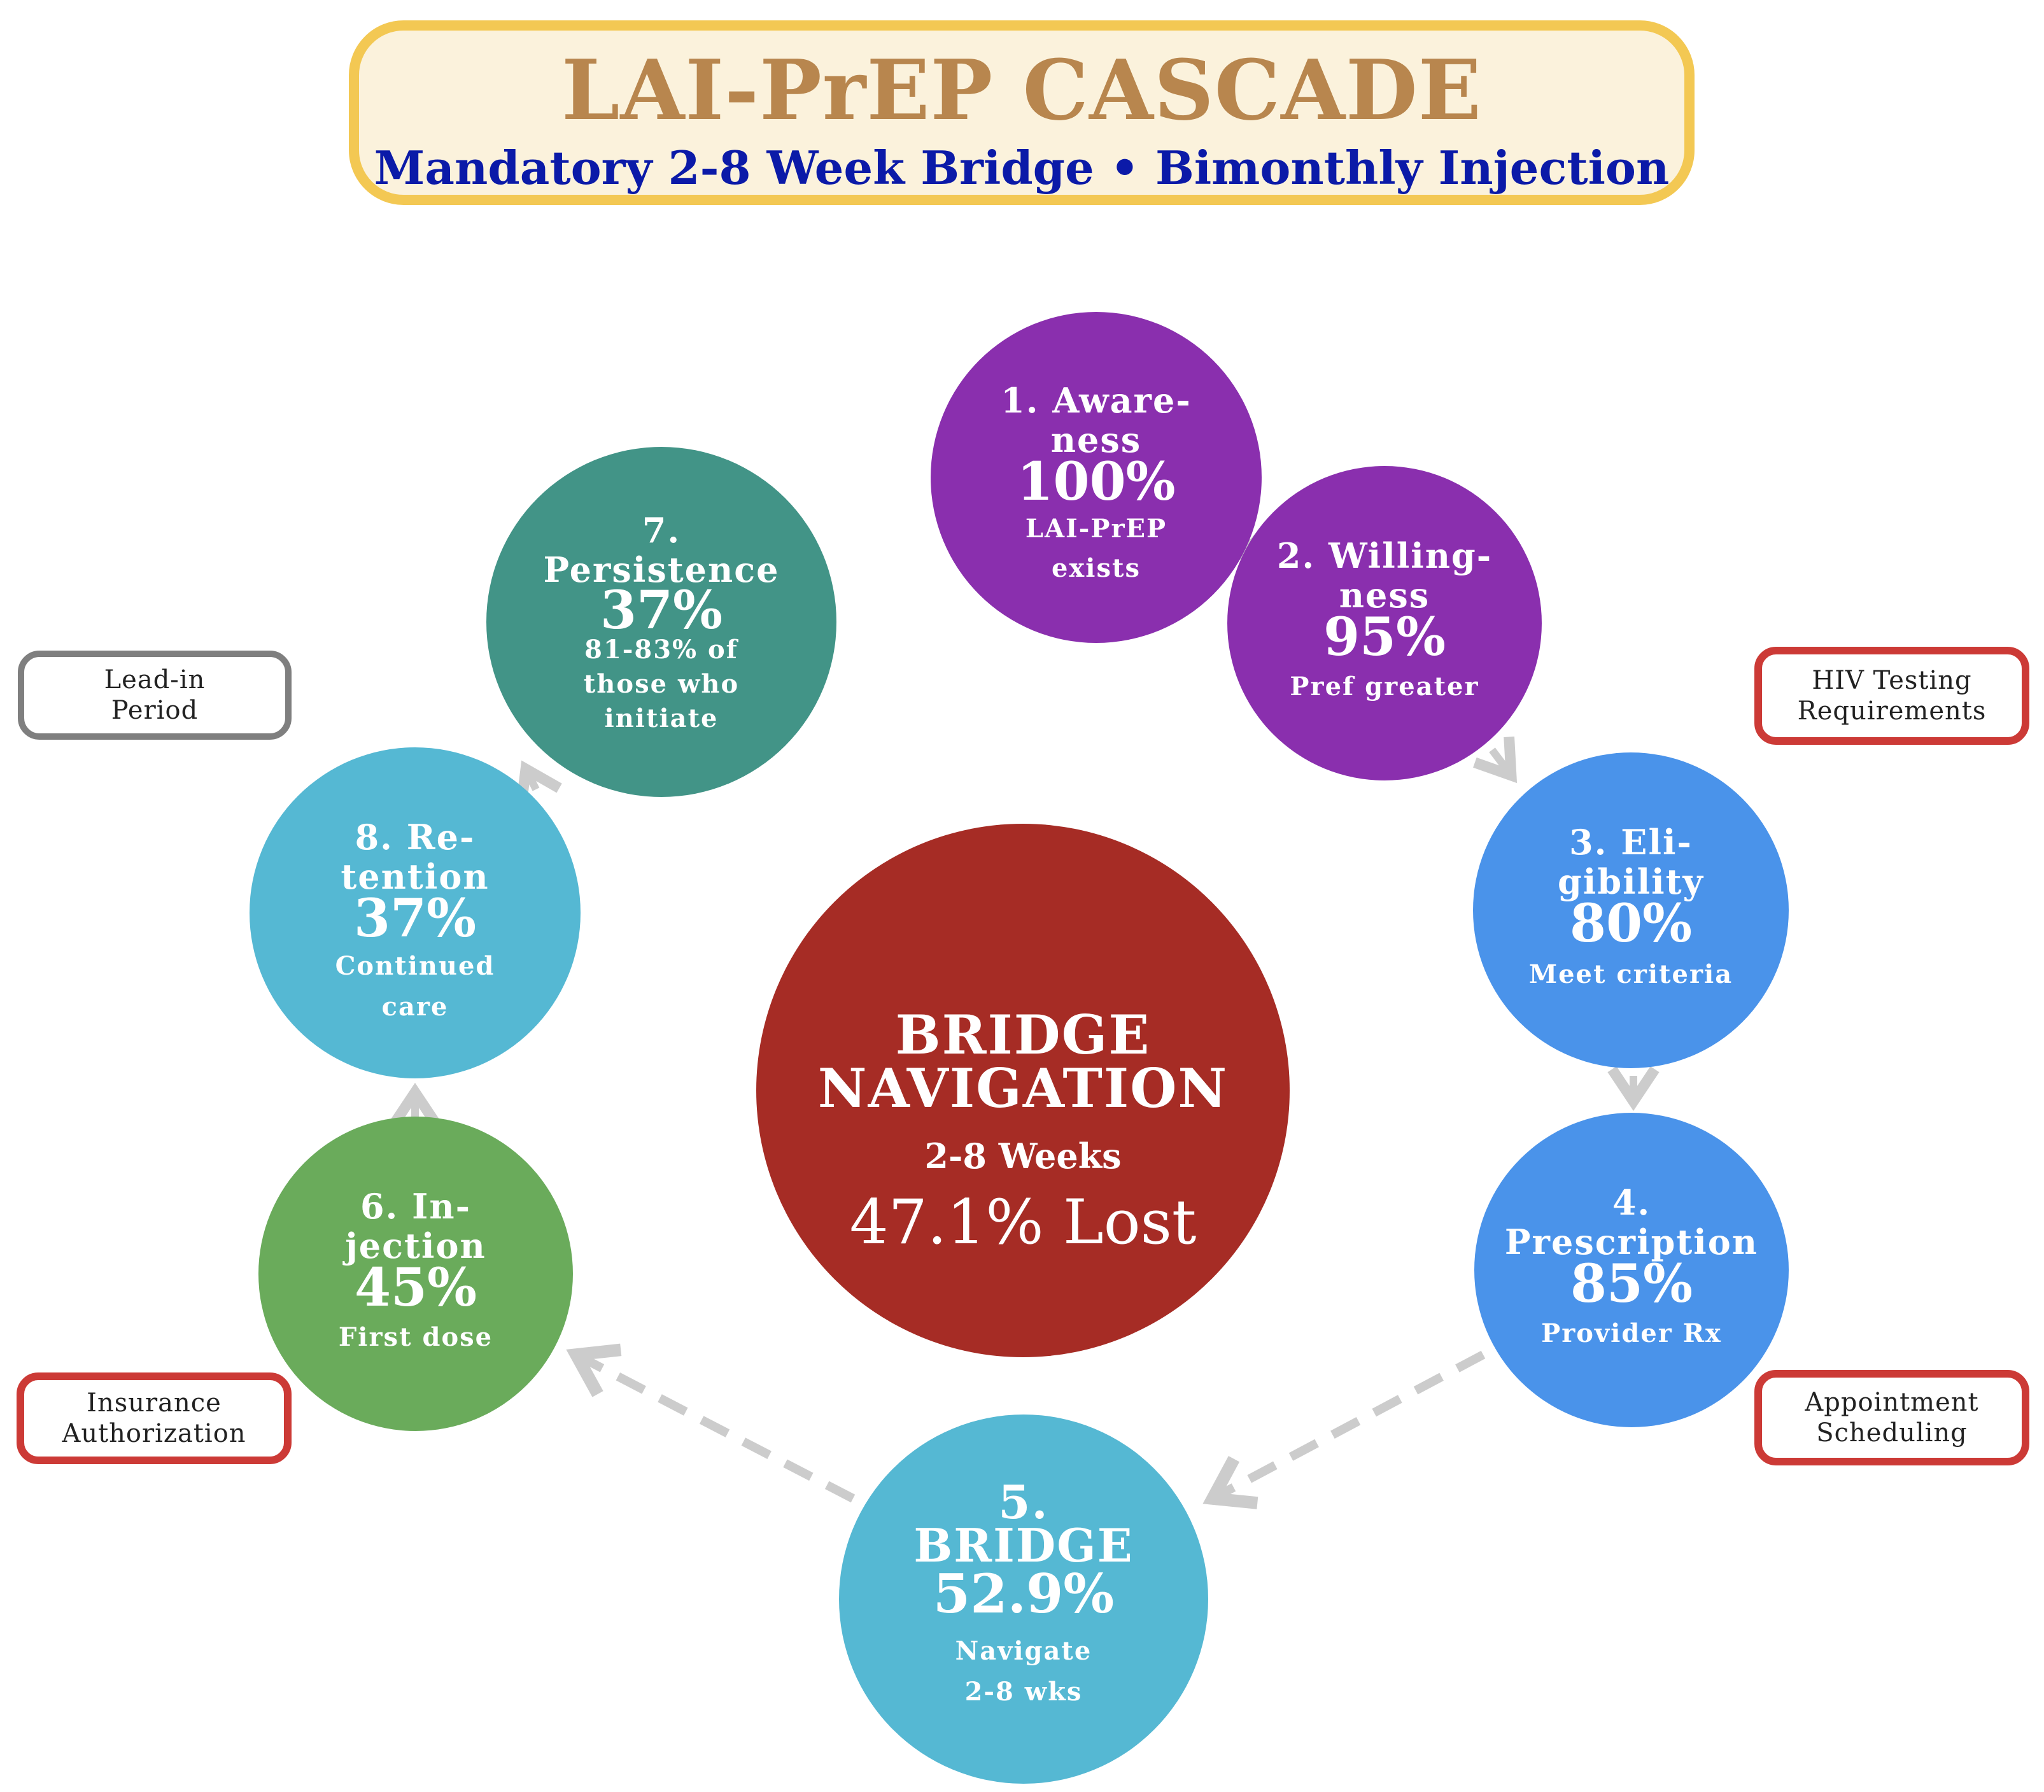 The width and height of the screenshot is (2044, 1792). I want to click on stage-title-line: BRIDGE, so click(1024, 1545).